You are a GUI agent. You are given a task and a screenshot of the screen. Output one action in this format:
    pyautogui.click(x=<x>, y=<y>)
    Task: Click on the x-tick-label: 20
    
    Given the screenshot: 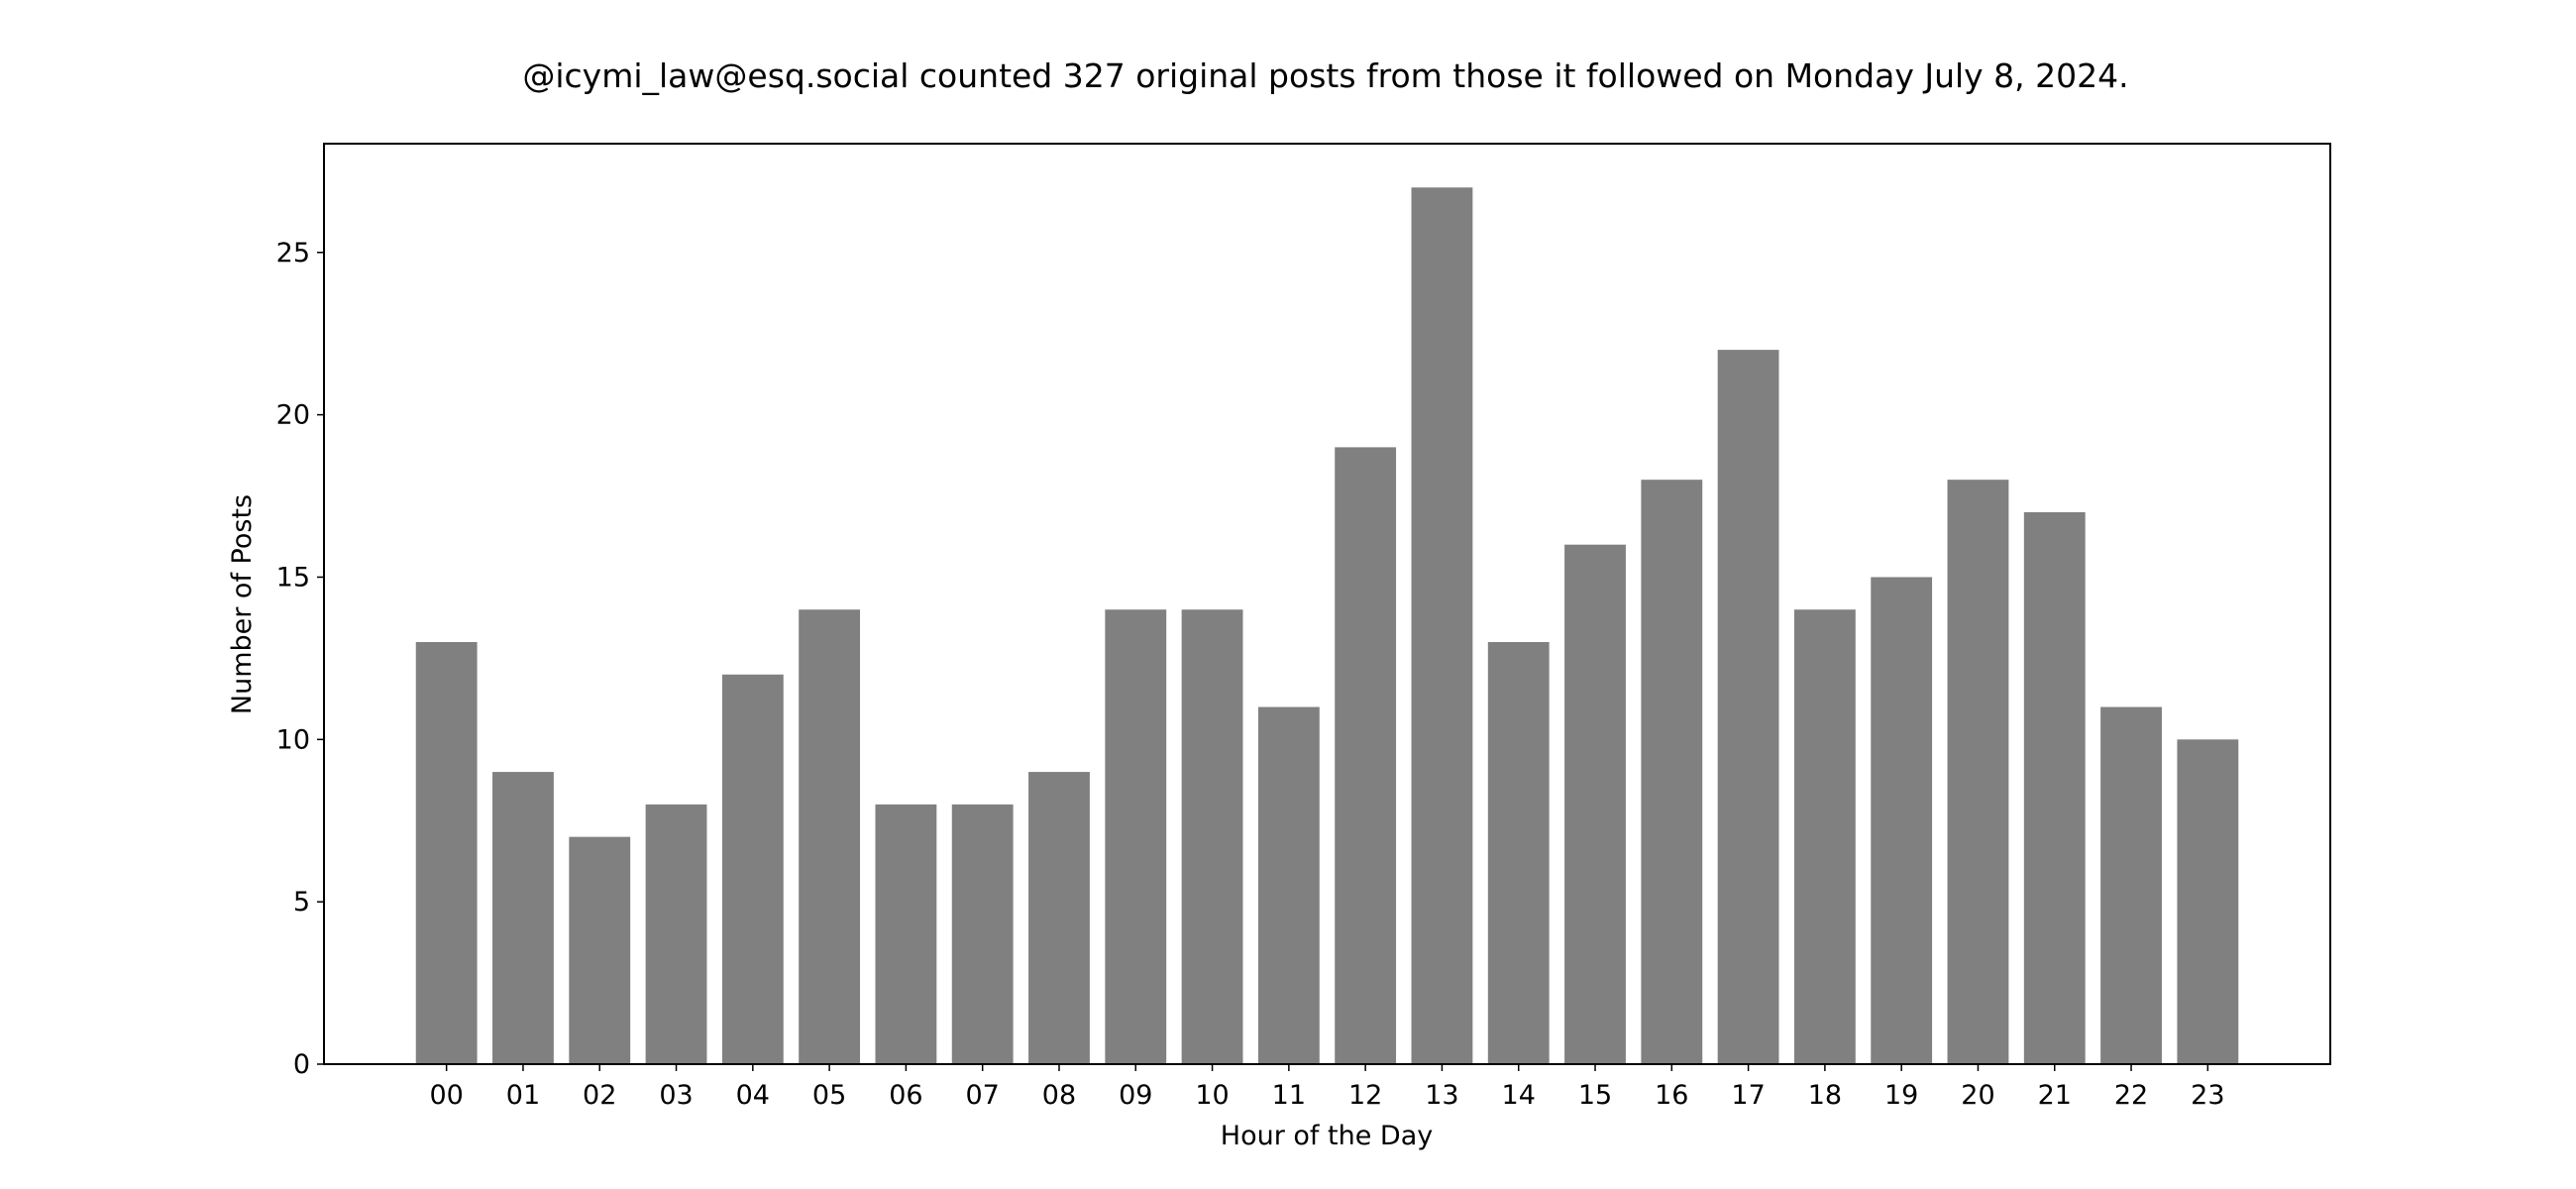 What is the action you would take?
    pyautogui.click(x=1978, y=1095)
    